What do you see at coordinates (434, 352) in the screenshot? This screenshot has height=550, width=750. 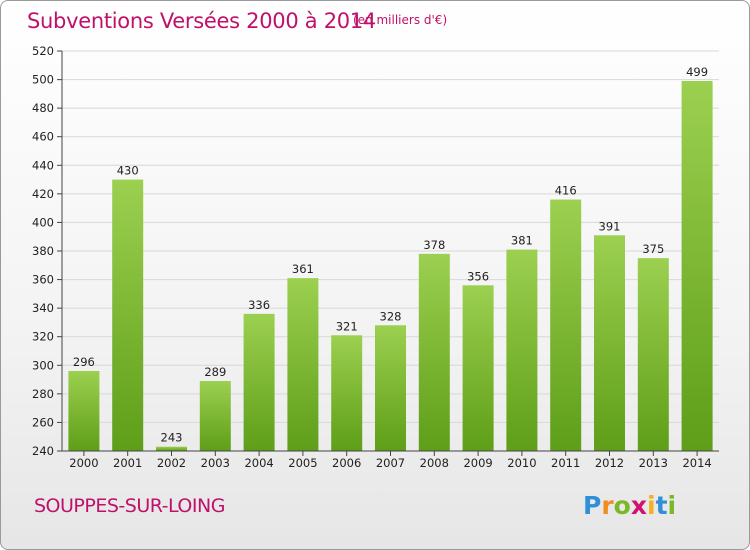 I see `bar-2008` at bounding box center [434, 352].